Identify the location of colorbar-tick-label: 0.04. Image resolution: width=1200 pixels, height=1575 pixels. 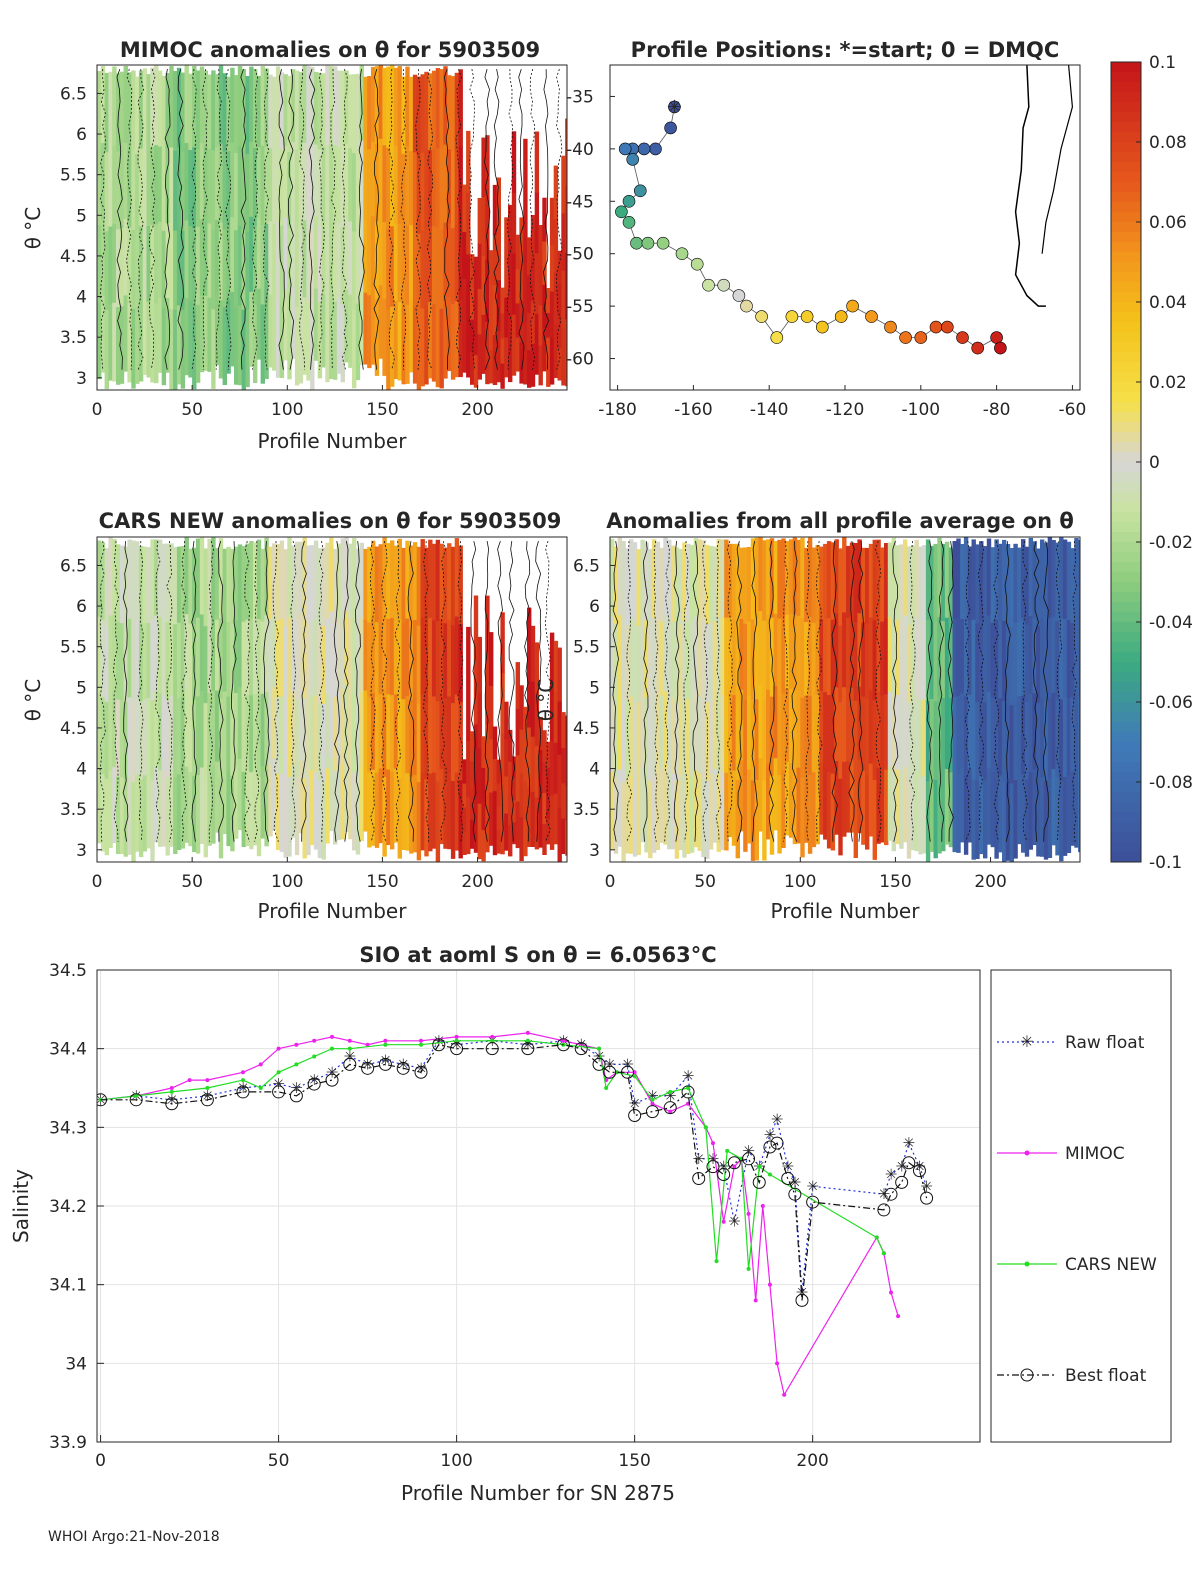
(1168, 303).